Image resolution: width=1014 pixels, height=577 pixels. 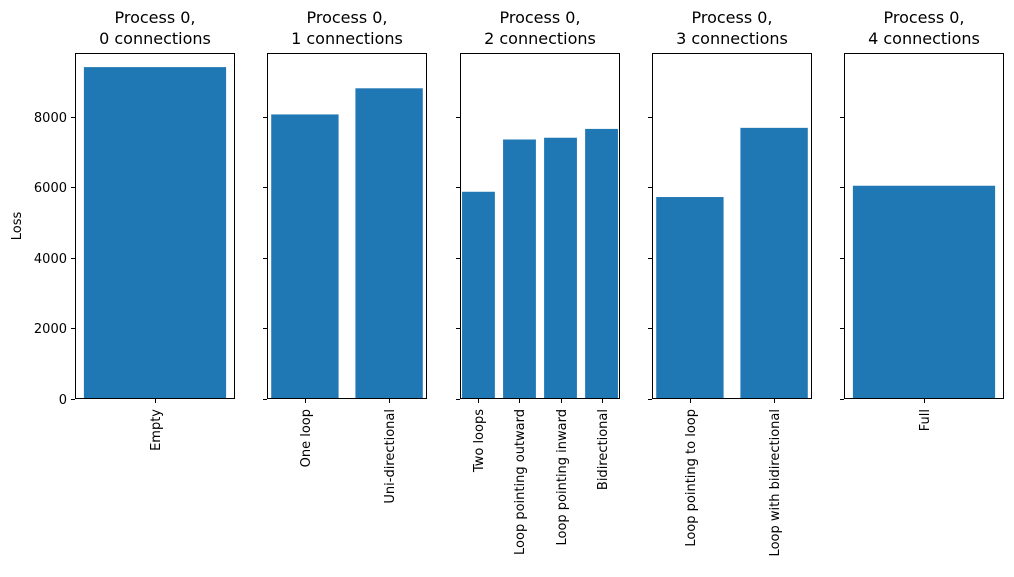 I want to click on y-tick-label: 6000, so click(x=50, y=188).